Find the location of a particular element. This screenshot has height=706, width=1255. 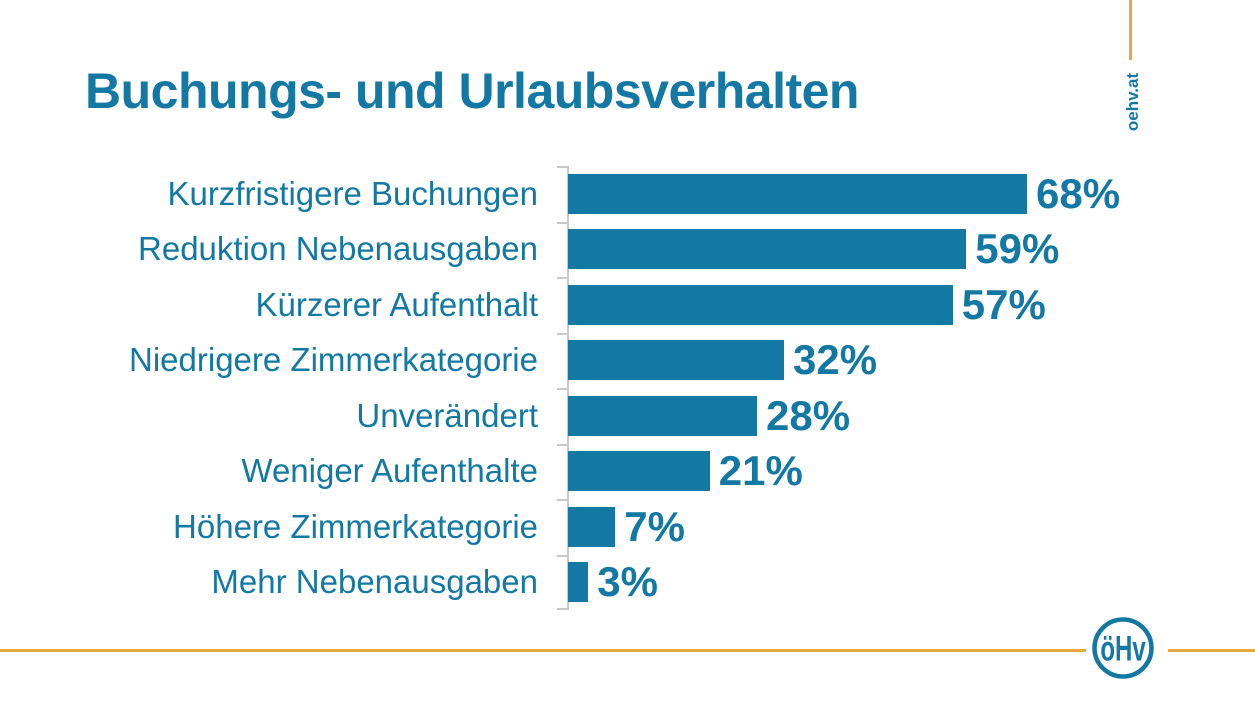

category-label: Kurzfristigere Buchungen is located at coordinates (352, 193).